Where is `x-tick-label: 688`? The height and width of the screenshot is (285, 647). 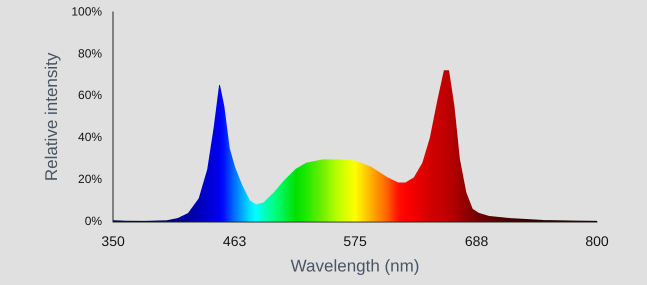 x-tick-label: 688 is located at coordinates (476, 241).